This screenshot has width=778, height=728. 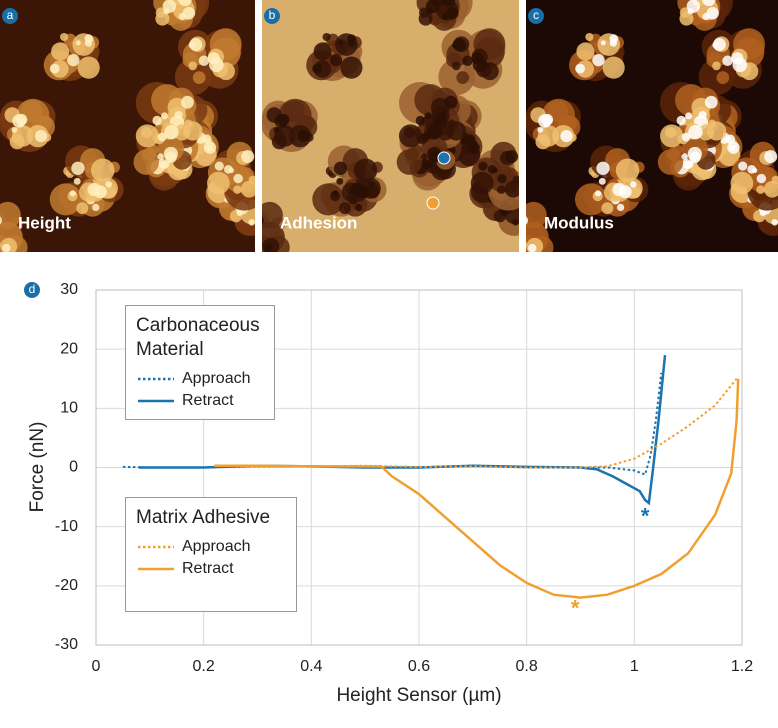 What do you see at coordinates (634, 666) in the screenshot?
I see `x-tick-label: 1` at bounding box center [634, 666].